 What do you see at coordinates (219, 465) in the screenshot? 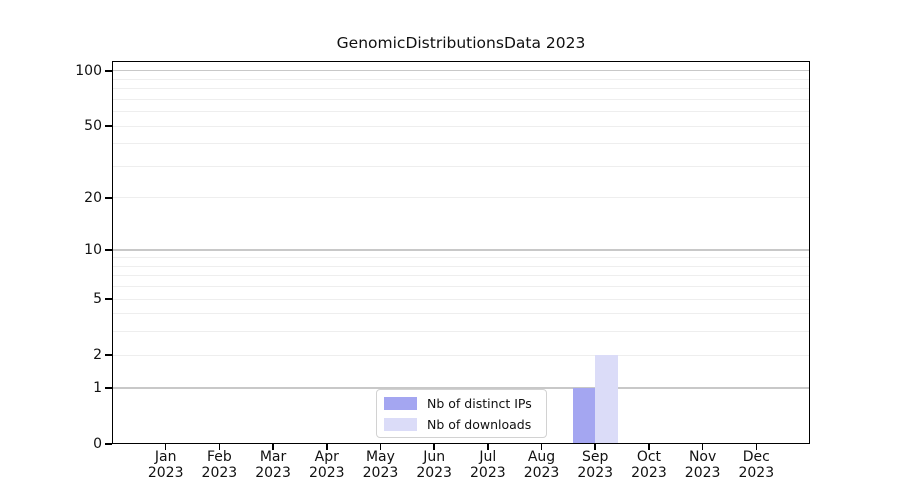
I see `x-tick-label: Feb 2023` at bounding box center [219, 465].